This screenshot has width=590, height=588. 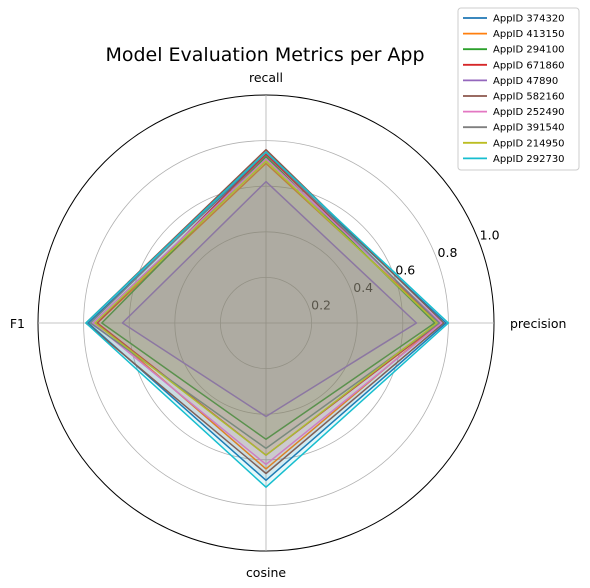 I want to click on legend-label: AppID 47890, so click(x=525, y=81).